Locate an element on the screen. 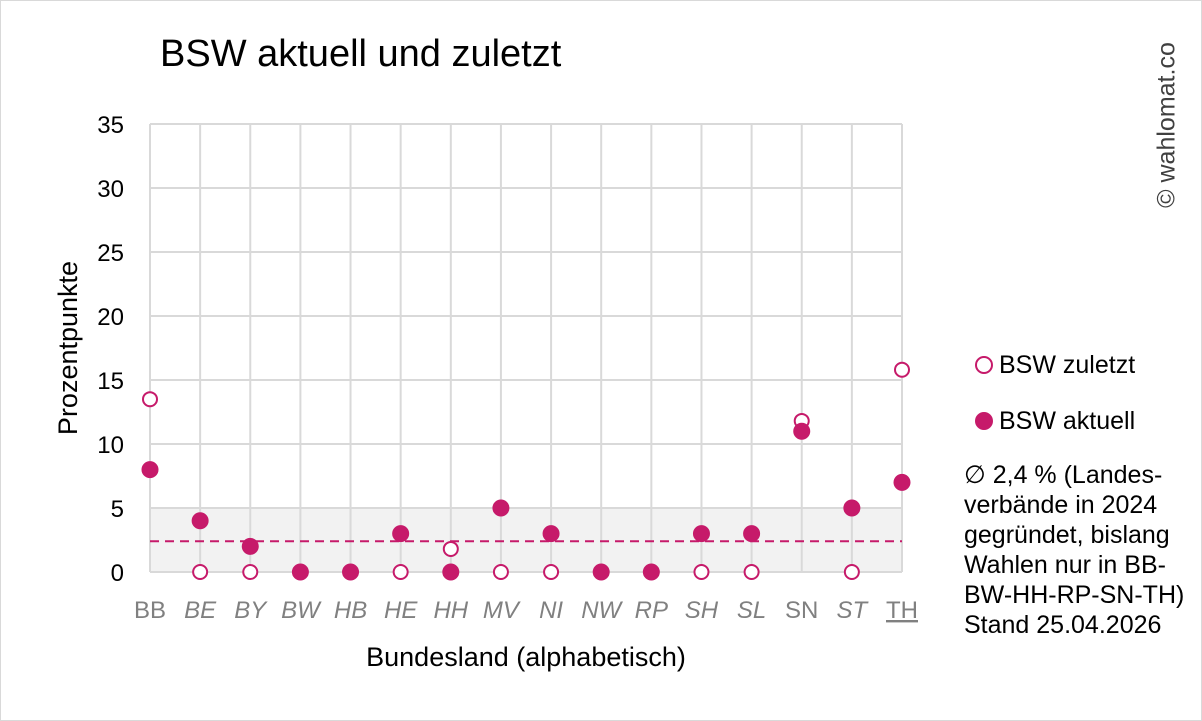  legend-label-zuletzt: BSW zuletzt is located at coordinates (1067, 364).